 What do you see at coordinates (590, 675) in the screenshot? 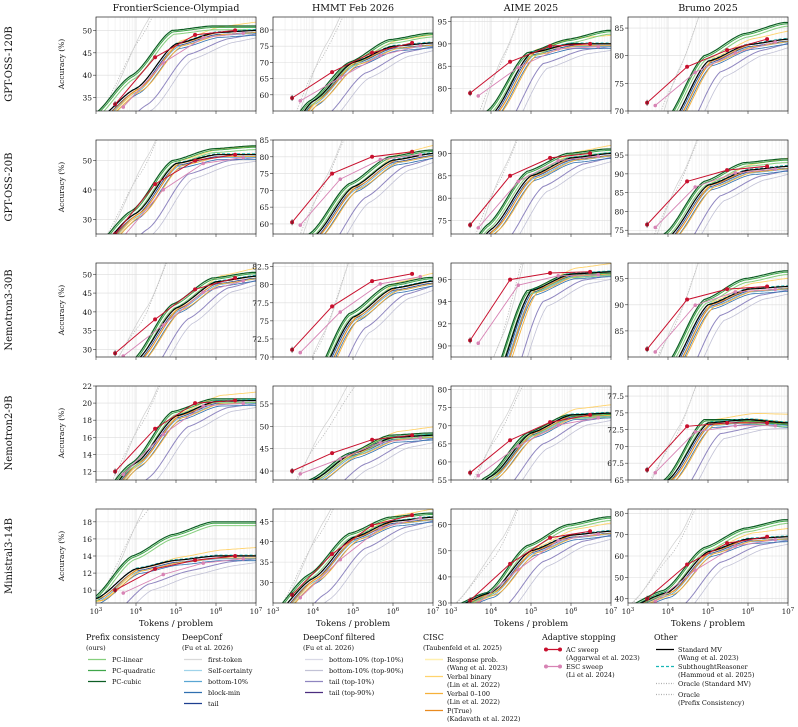
I see `legend-label-sub: (Li et al. 2024)` at bounding box center [590, 675].